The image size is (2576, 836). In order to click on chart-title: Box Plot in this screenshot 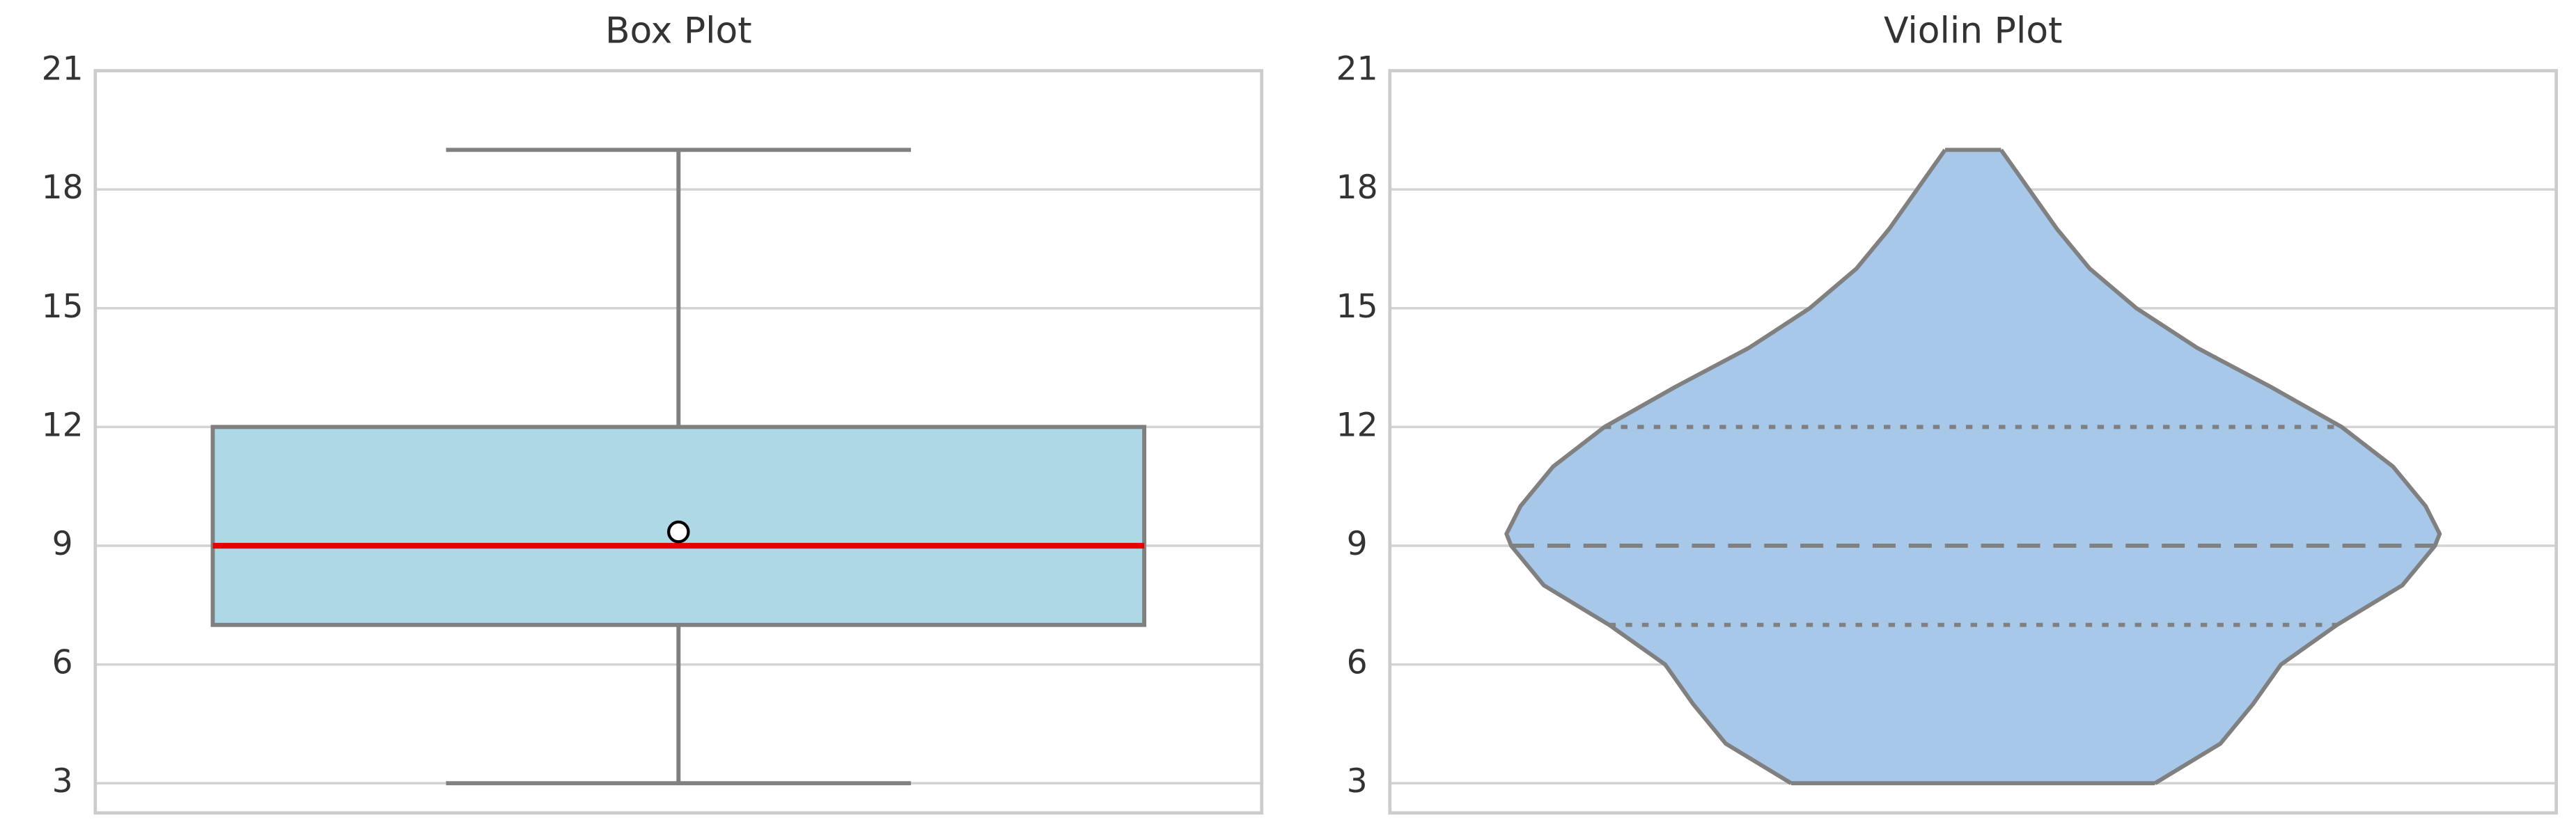, I will do `click(678, 31)`.